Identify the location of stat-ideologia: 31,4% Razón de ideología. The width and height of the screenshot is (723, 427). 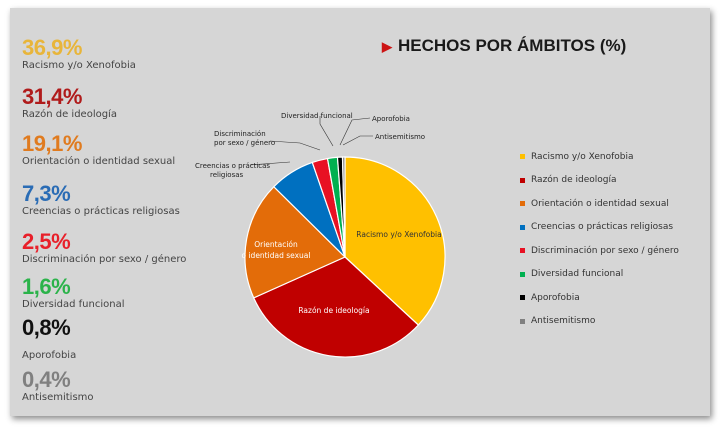
(69, 103).